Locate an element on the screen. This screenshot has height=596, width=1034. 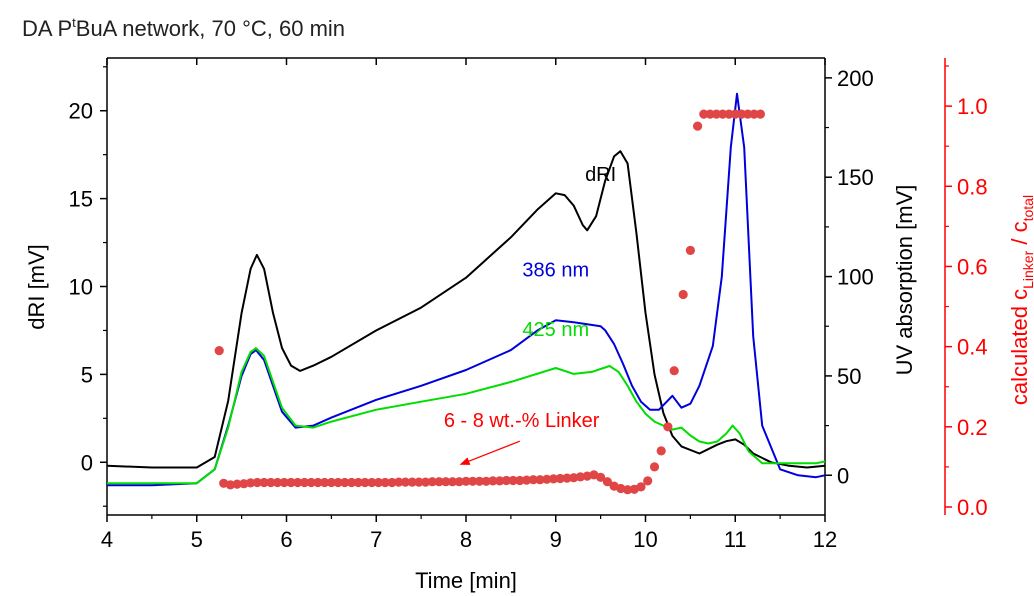
left-tick-label: 20 is located at coordinates (81, 111).